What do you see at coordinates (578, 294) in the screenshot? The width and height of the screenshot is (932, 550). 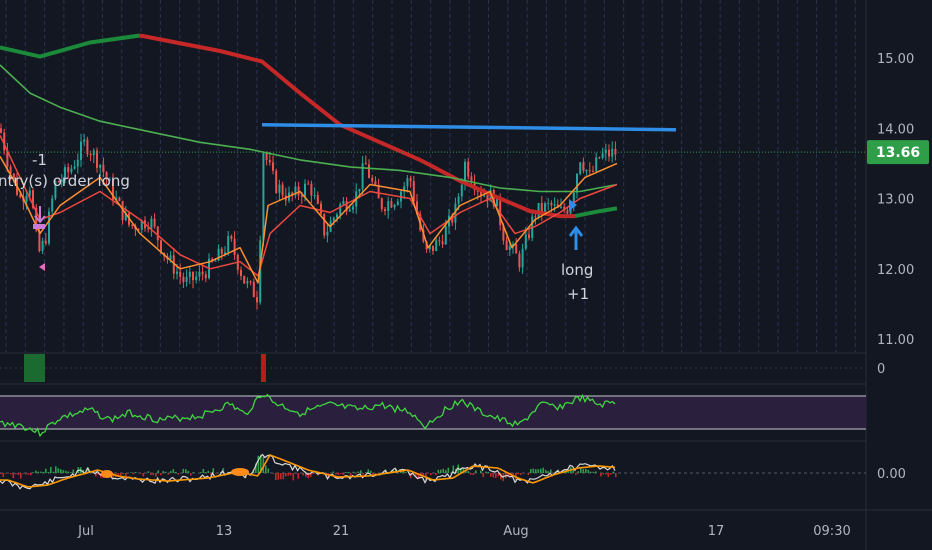 I see `long-count-label: +1` at bounding box center [578, 294].